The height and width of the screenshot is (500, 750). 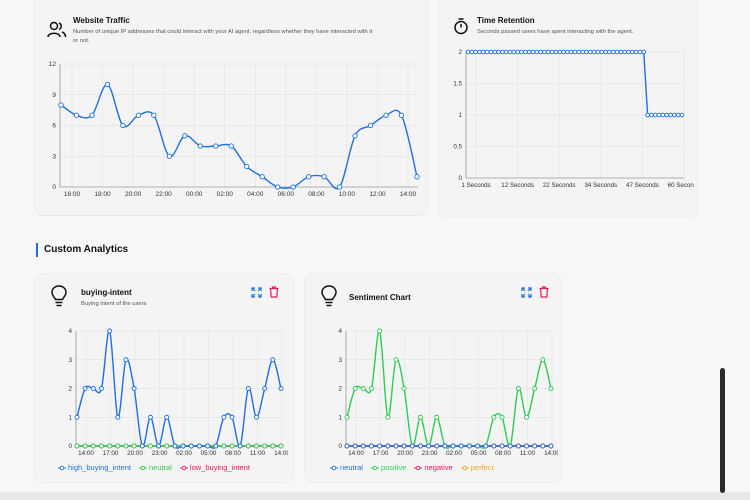 What do you see at coordinates (82, 250) in the screenshot?
I see `section-title: Custom Analytics` at bounding box center [82, 250].